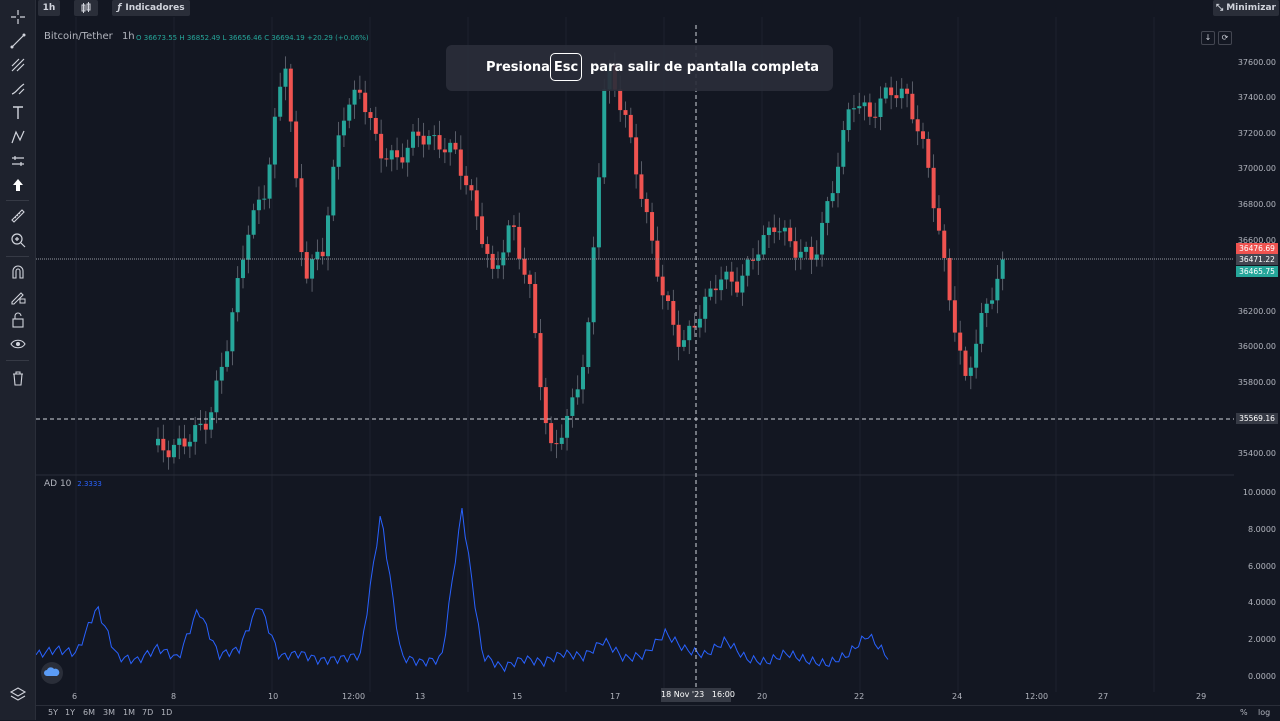 The image size is (1280, 721). What do you see at coordinates (49, 8) in the screenshot?
I see `interval-button: 1h` at bounding box center [49, 8].